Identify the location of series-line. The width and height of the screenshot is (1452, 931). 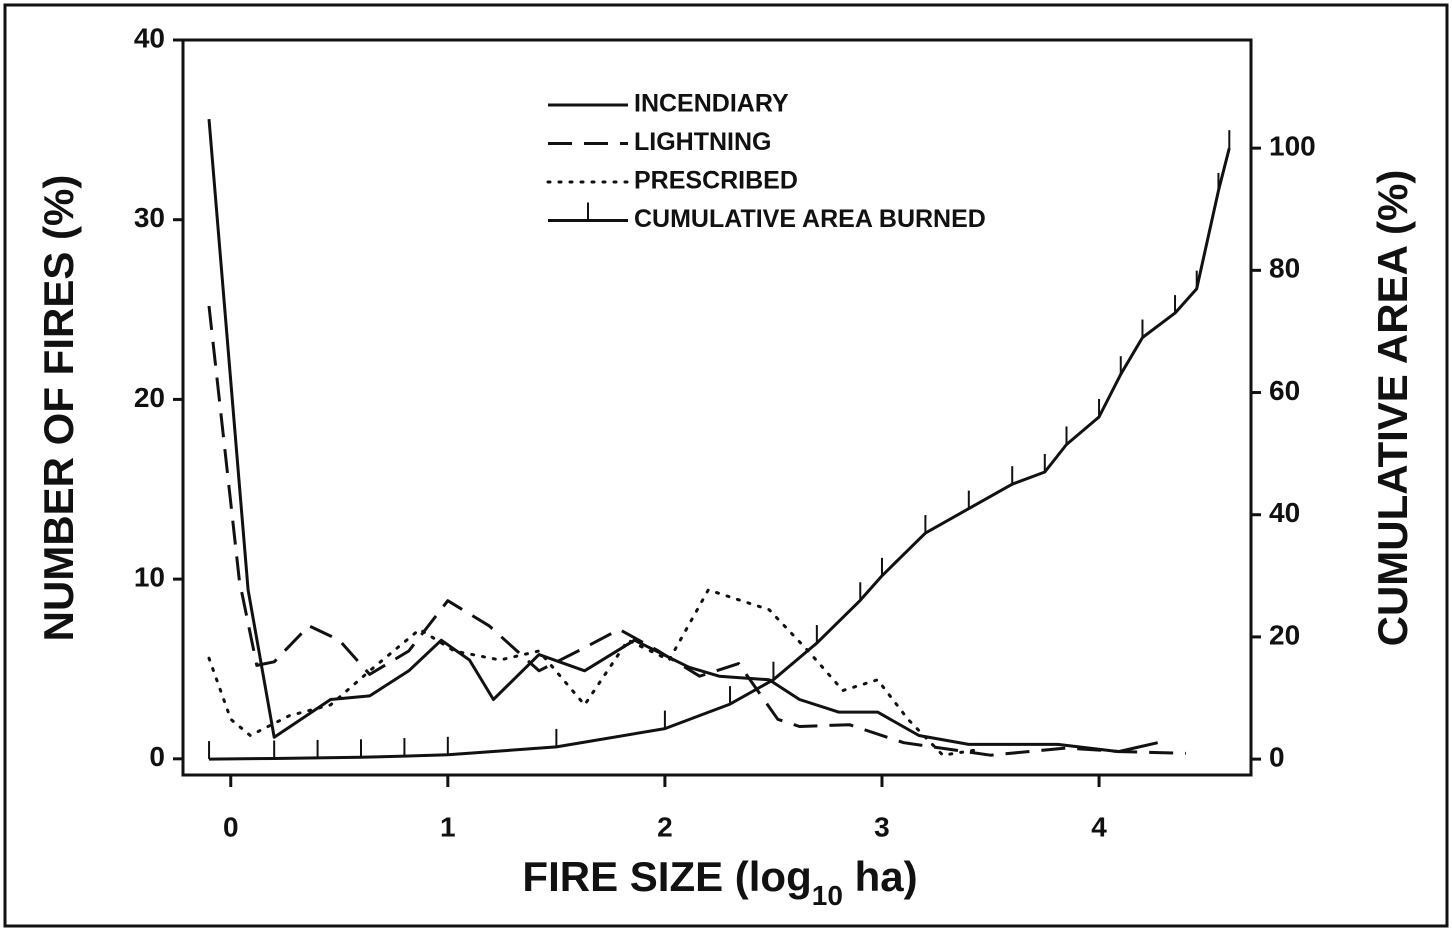
(593, 672).